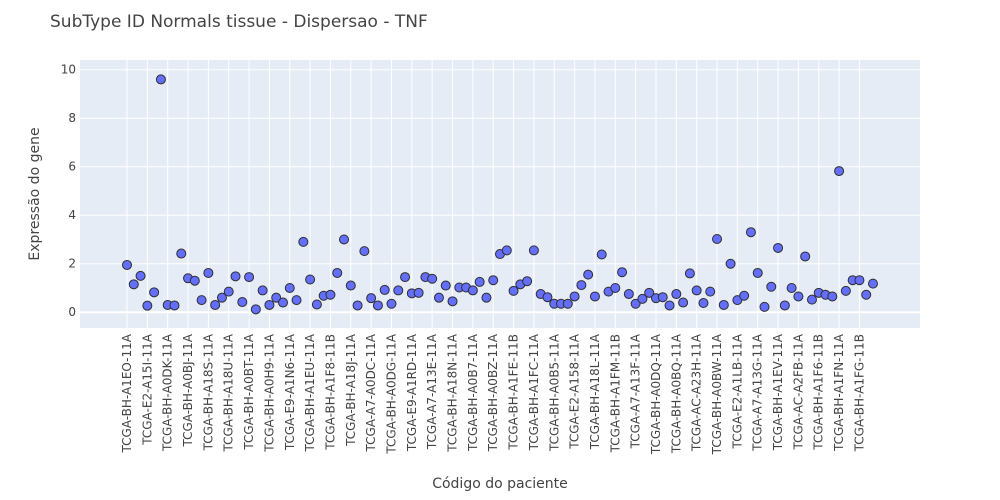 Image resolution: width=1000 pixels, height=500 pixels. What do you see at coordinates (391, 393) in the screenshot?
I see `x-tick-label: TCGA-BH-A0DG-11A` at bounding box center [391, 393].